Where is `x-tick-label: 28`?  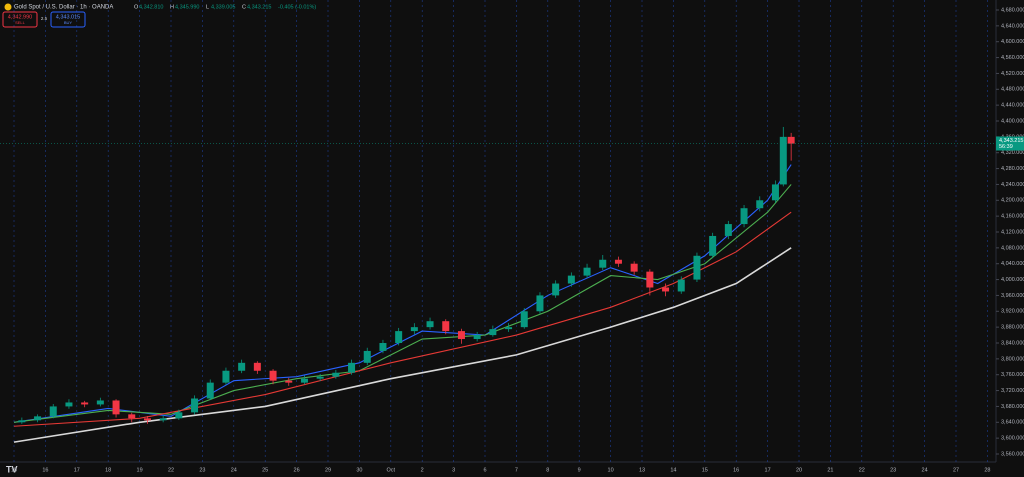
x-tick-label: 28 is located at coordinates (987, 470).